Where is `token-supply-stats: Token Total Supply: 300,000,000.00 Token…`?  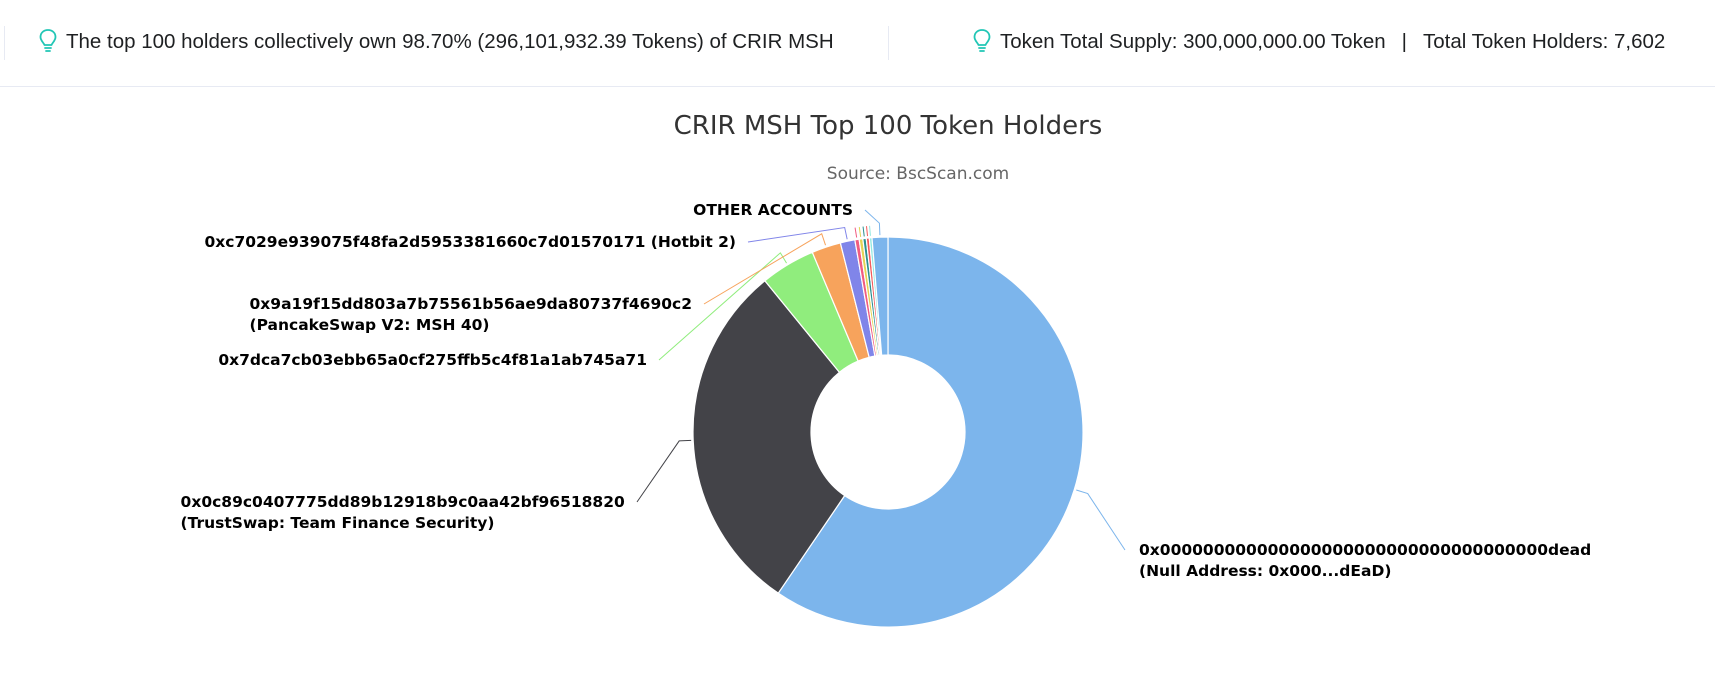 token-supply-stats: Token Total Supply: 300,000,000.00 Token… is located at coordinates (1332, 42).